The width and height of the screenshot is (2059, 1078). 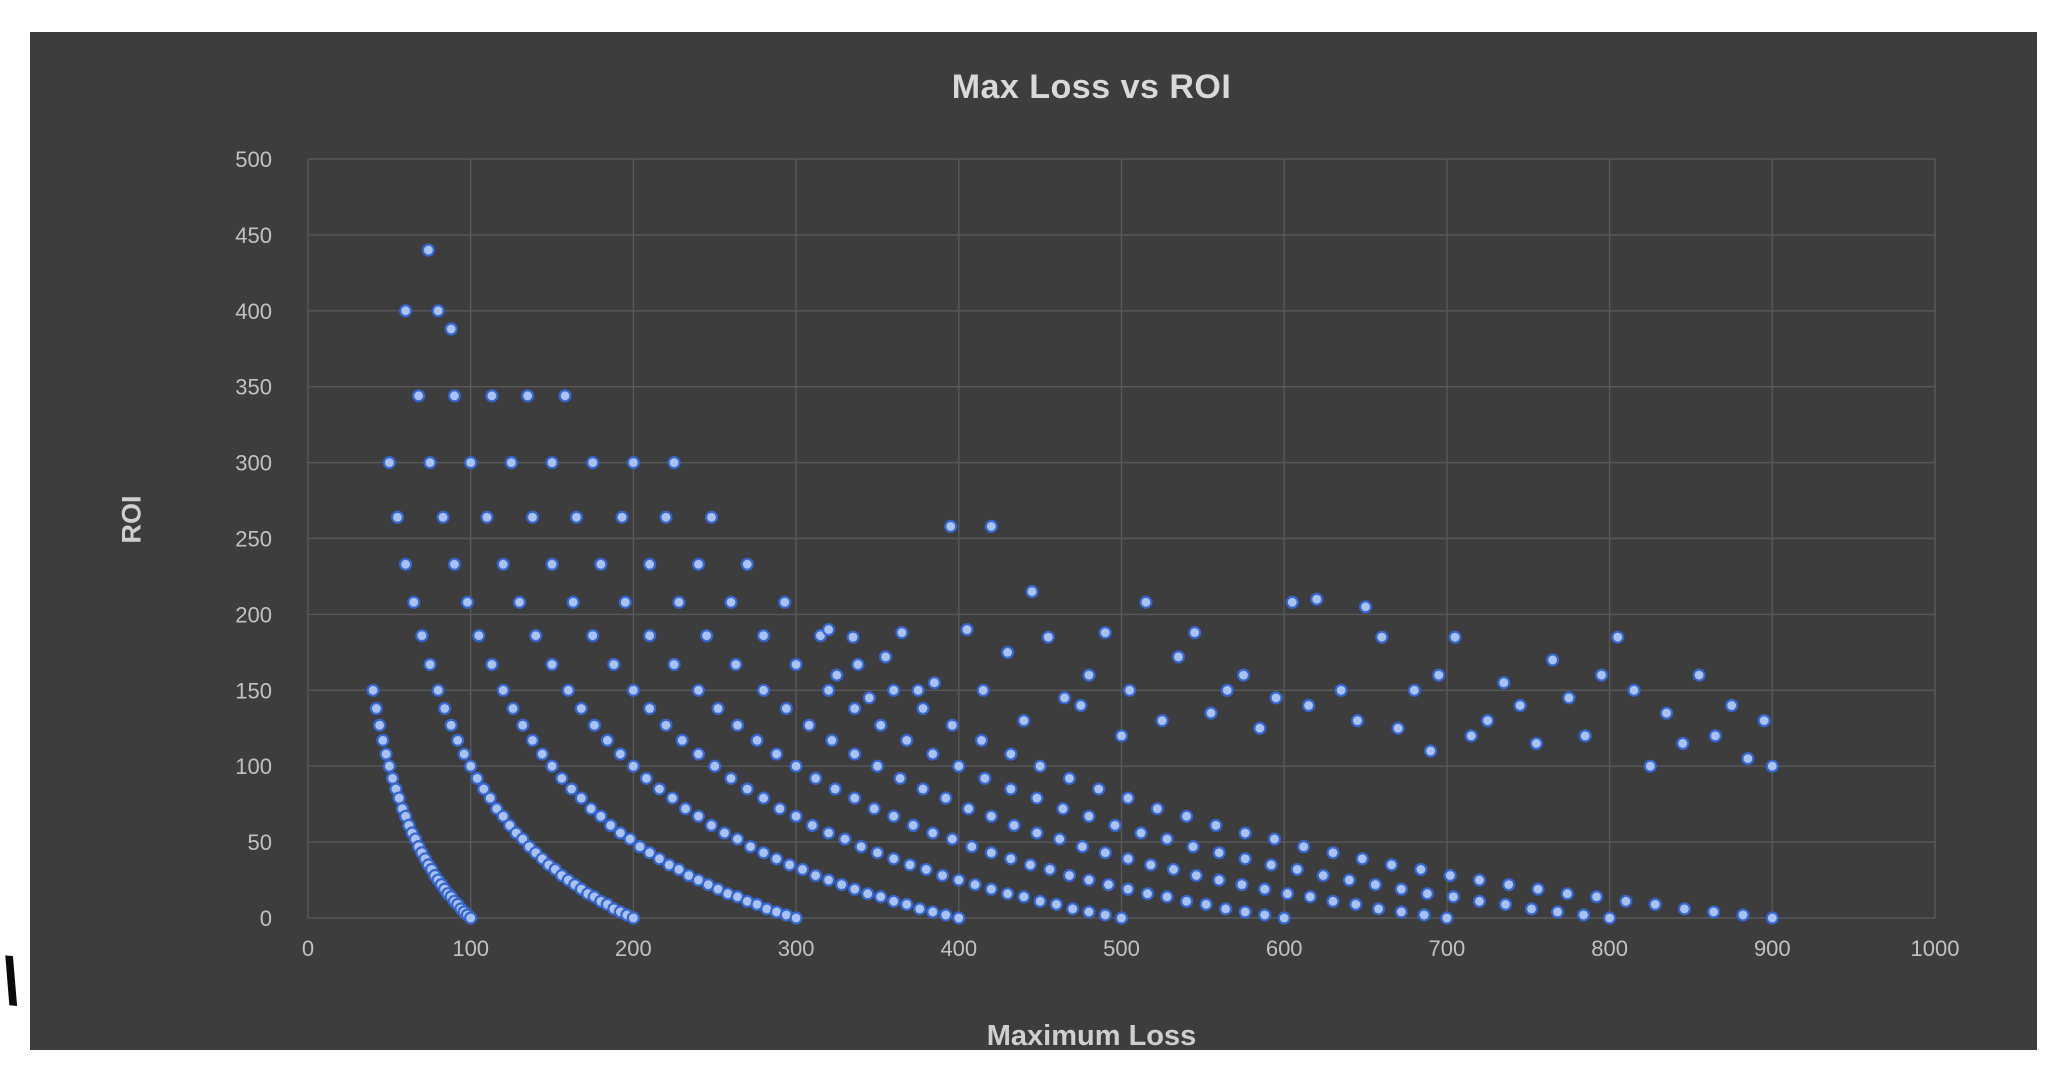 What do you see at coordinates (253, 539) in the screenshot?
I see `y-tick-label: 250` at bounding box center [253, 539].